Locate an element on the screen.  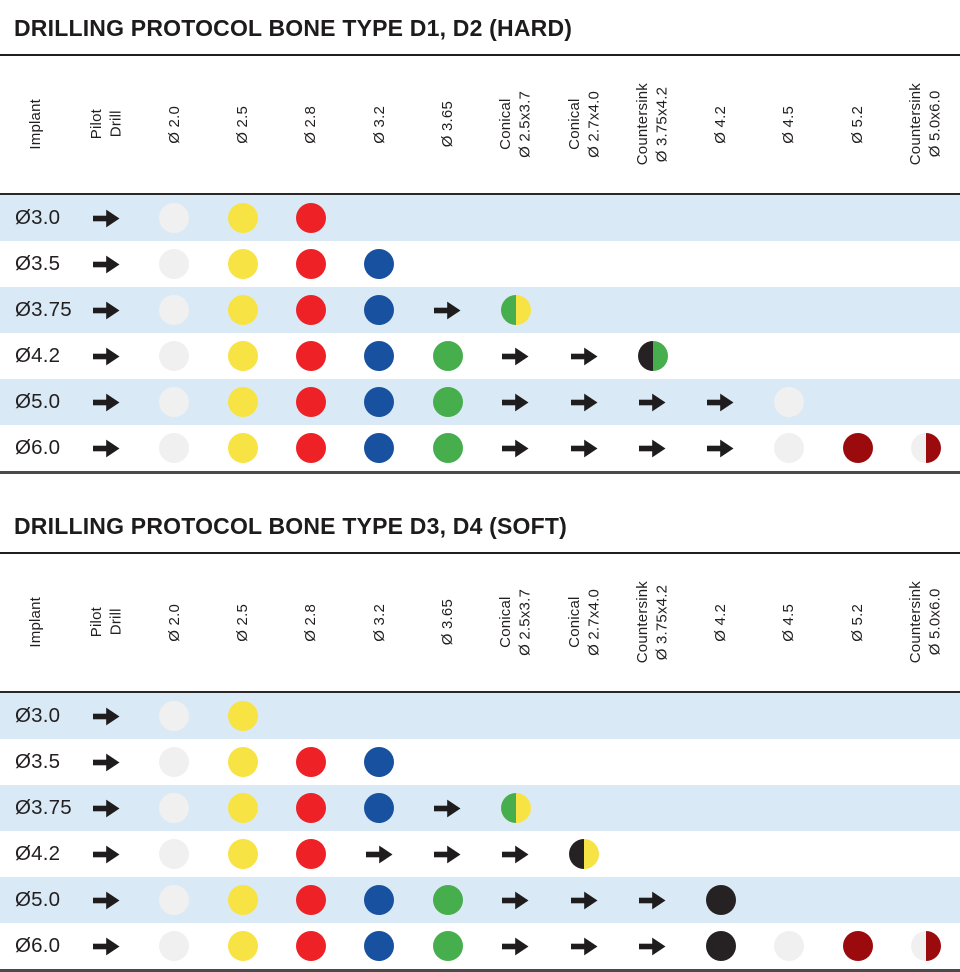
split-drill-dot-green-yellow is located at coordinates (515, 808).